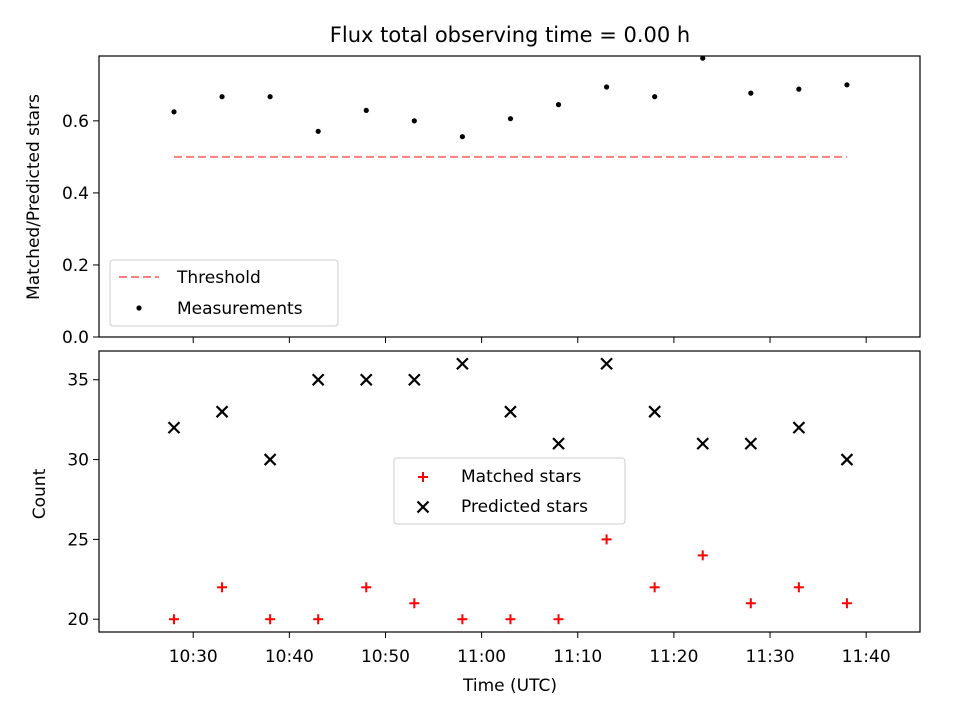  Describe the element at coordinates (577, 657) in the screenshot. I see `bottom-x-tick-label: 11:10` at that location.